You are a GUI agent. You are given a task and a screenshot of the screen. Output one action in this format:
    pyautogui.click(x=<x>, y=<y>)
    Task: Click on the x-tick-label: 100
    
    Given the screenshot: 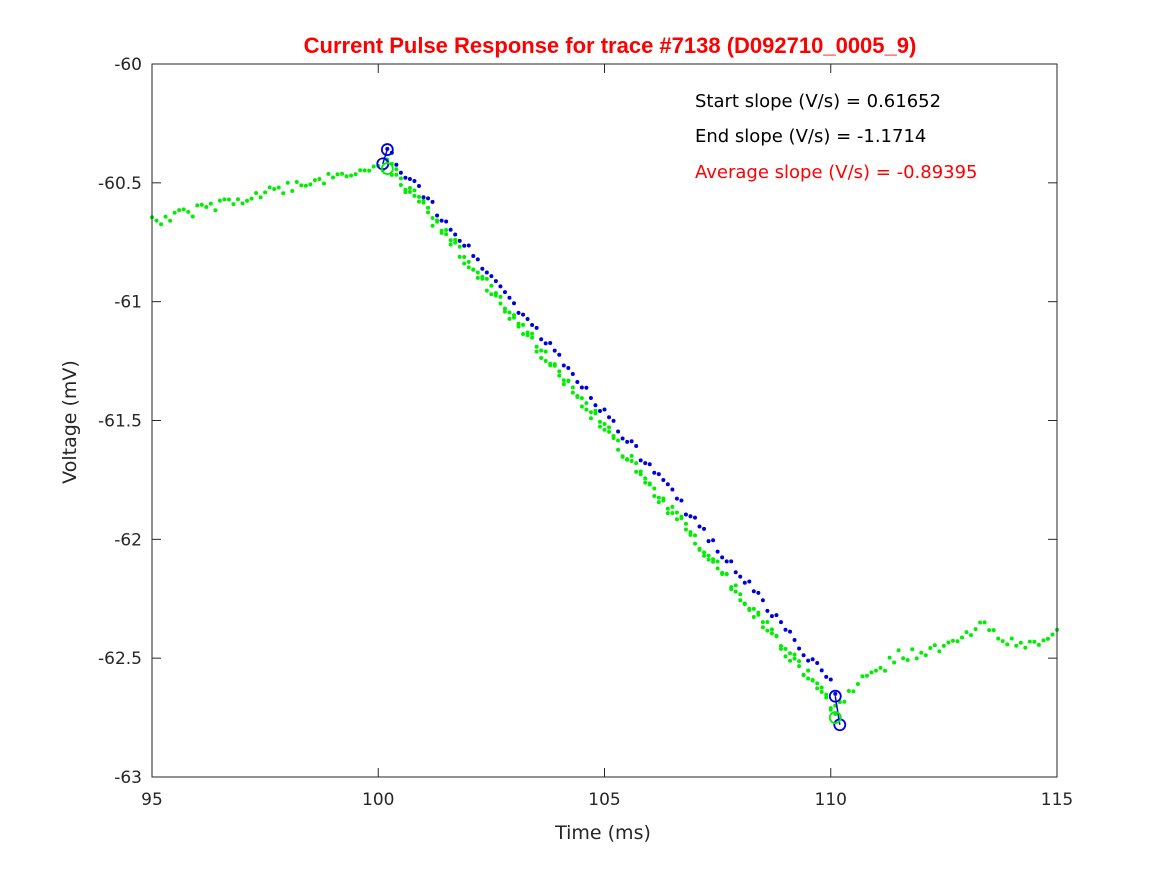 What is the action you would take?
    pyautogui.click(x=378, y=800)
    